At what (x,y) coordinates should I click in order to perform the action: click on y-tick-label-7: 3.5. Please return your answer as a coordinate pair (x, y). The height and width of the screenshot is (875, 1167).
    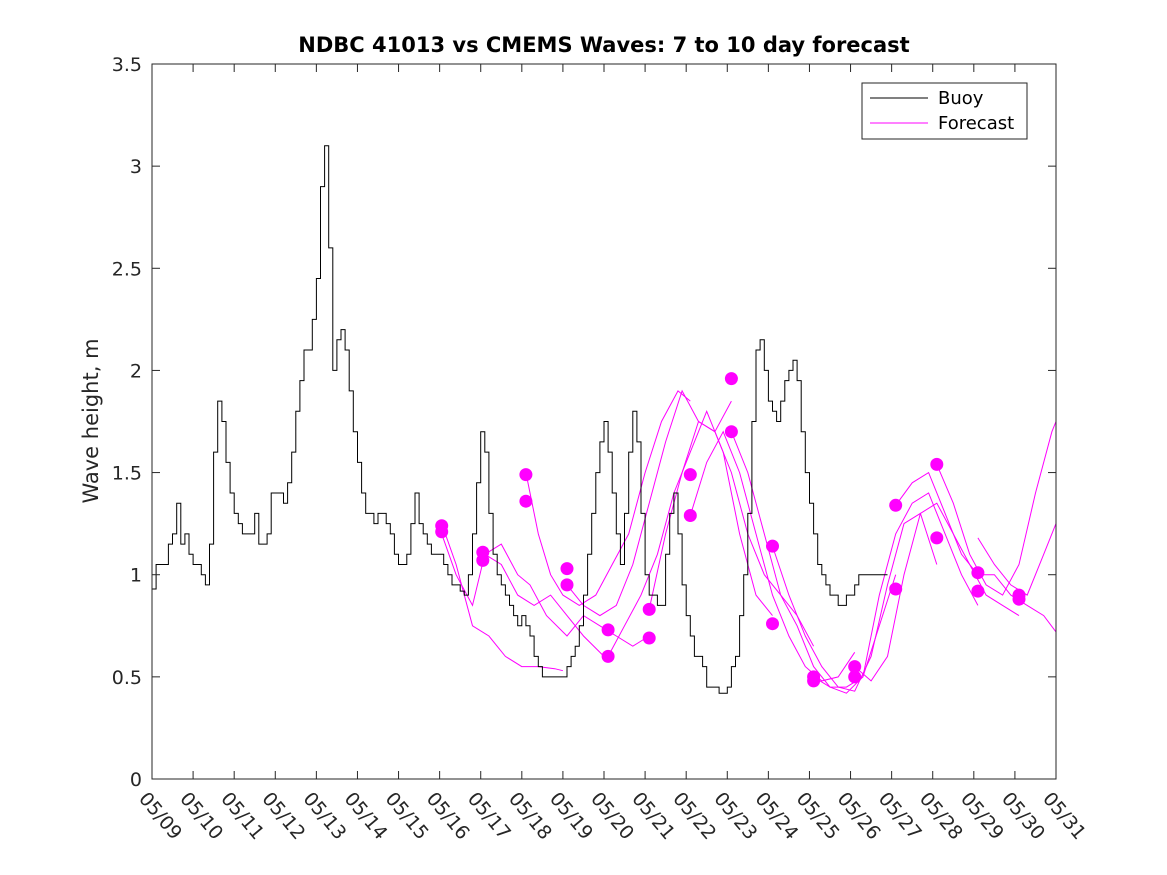
    Looking at the image, I should click on (127, 65).